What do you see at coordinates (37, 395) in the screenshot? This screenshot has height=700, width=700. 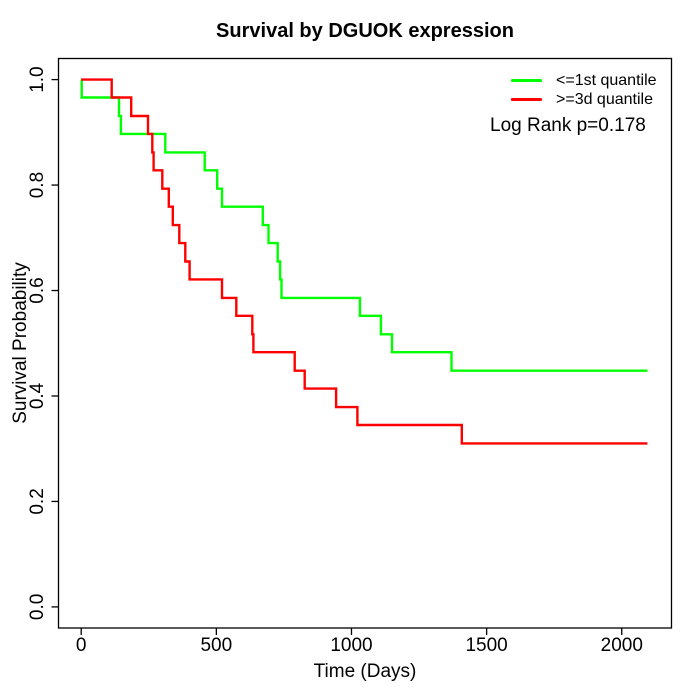 I see `y-tick-label: 0.4` at bounding box center [37, 395].